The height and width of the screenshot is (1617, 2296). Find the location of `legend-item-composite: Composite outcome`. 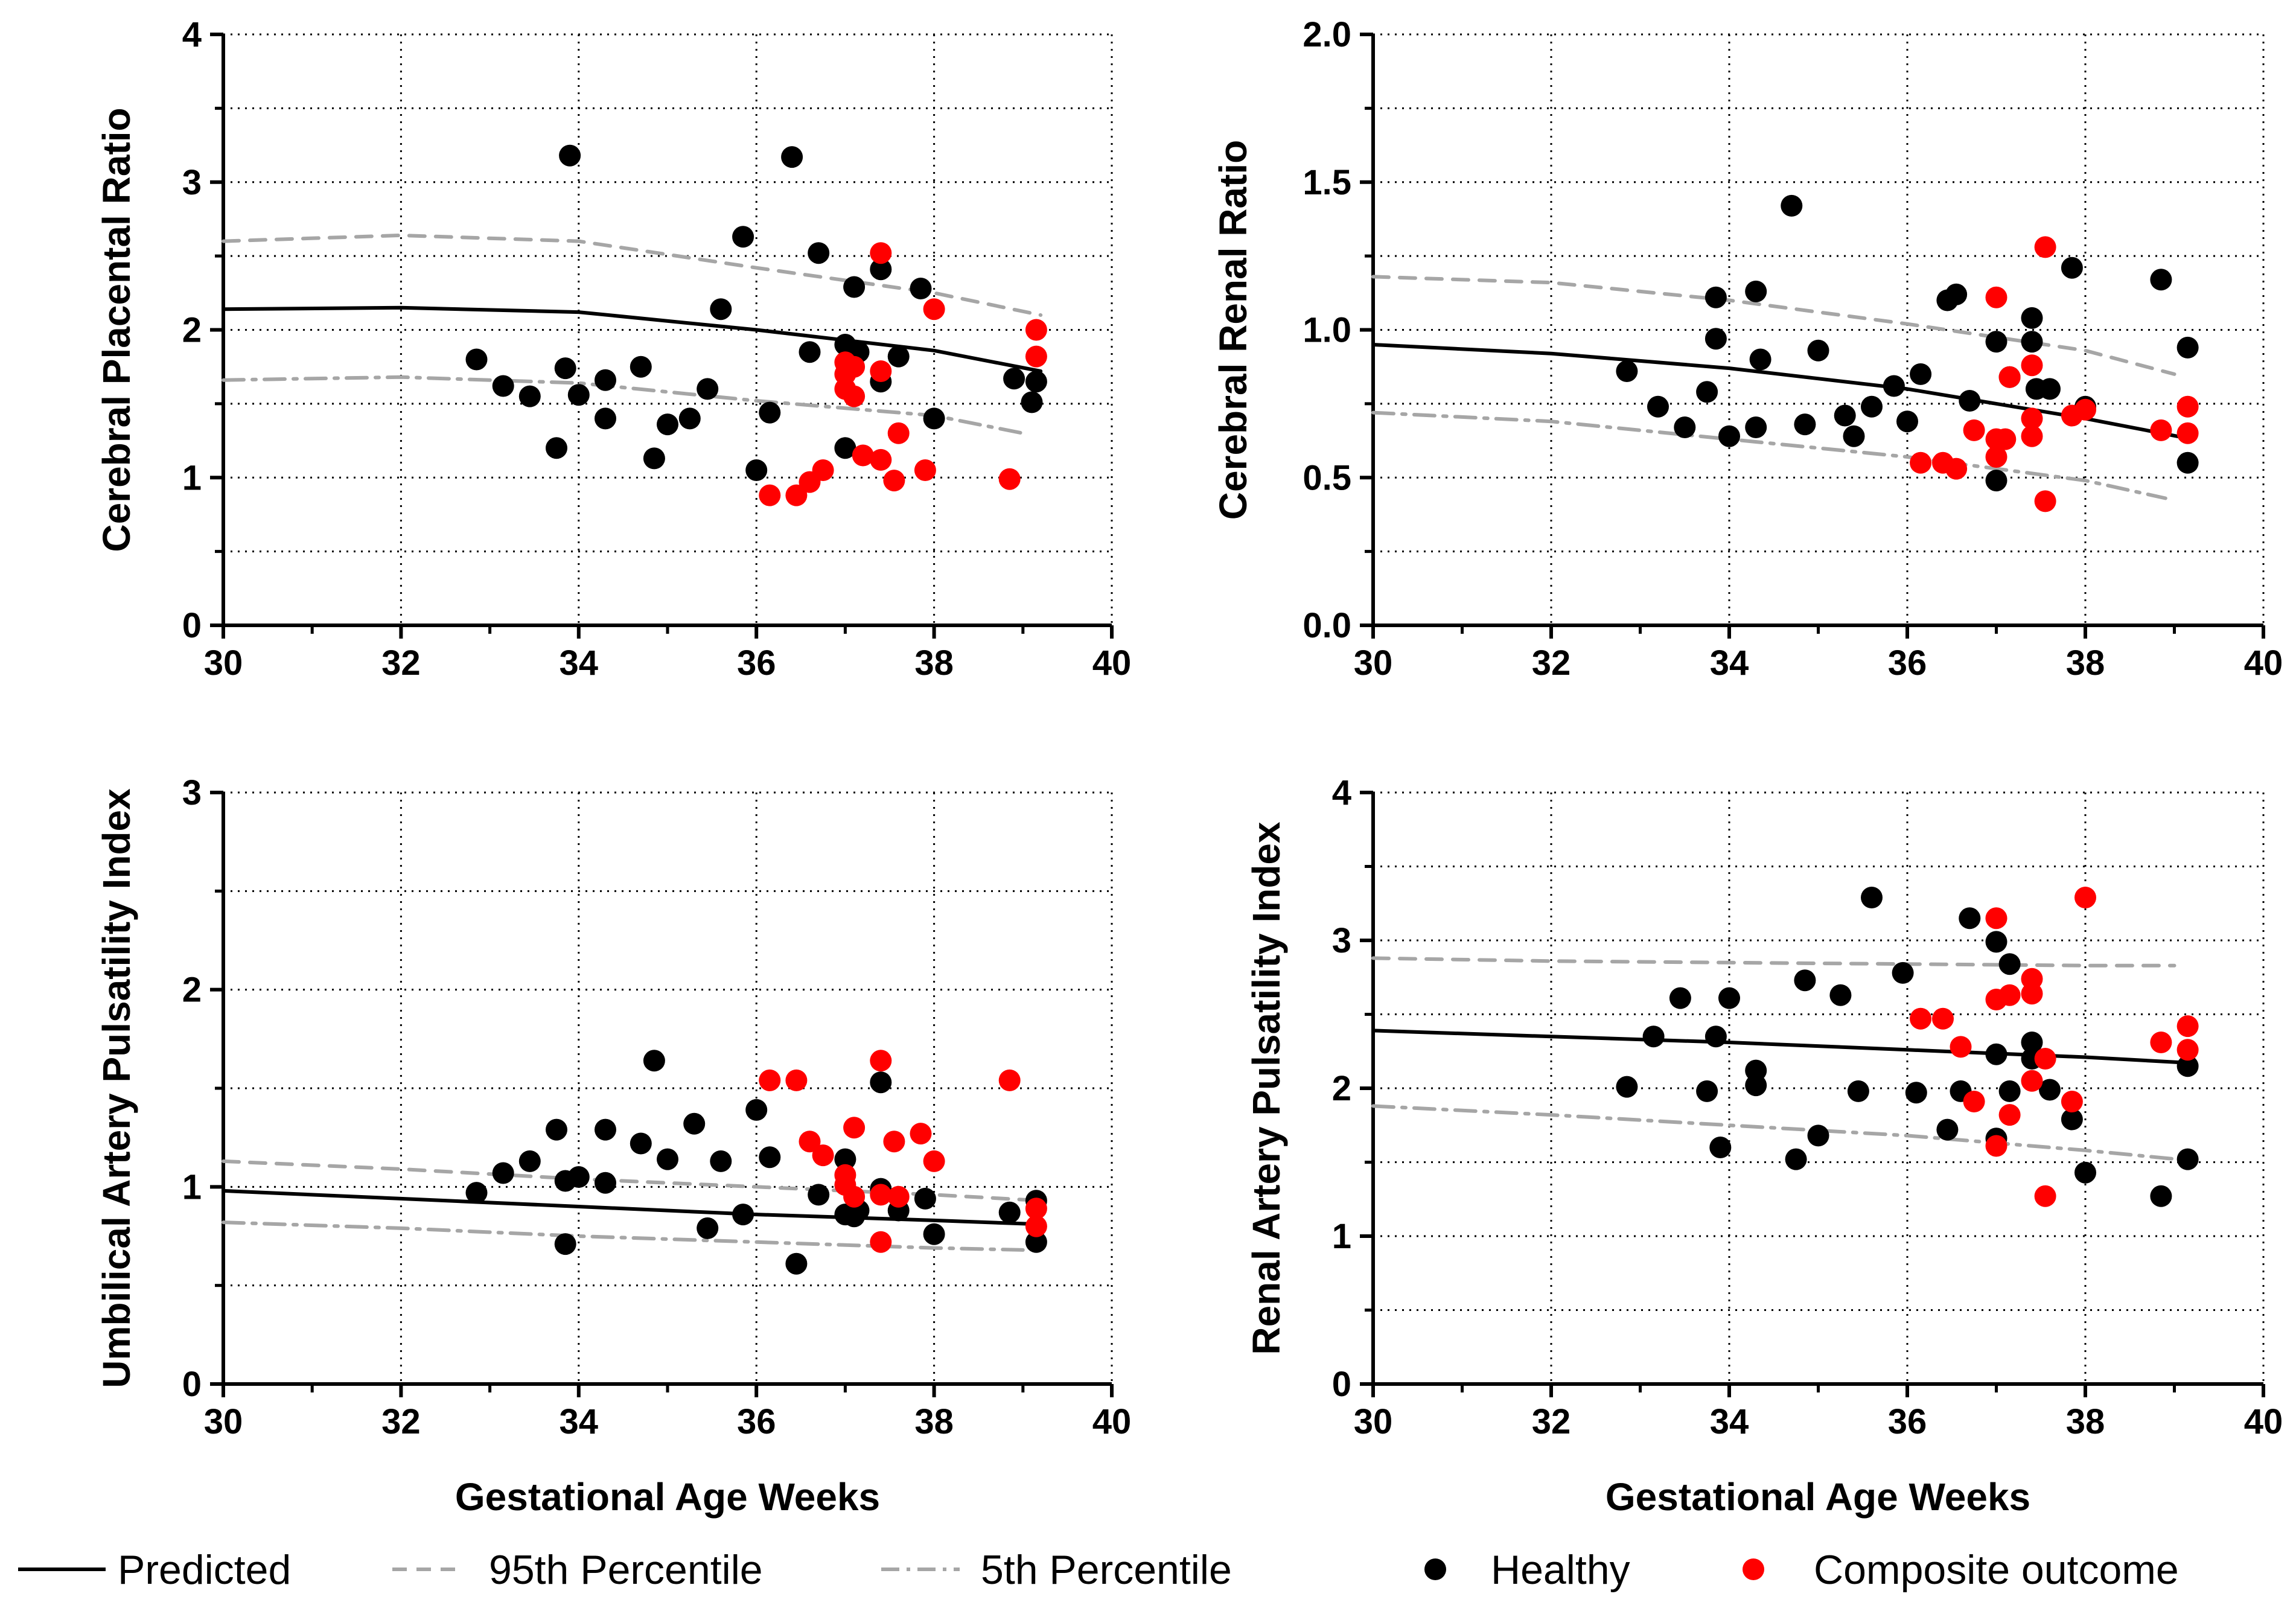

legend-item-composite: Composite outcome is located at coordinates (1961, 1570).